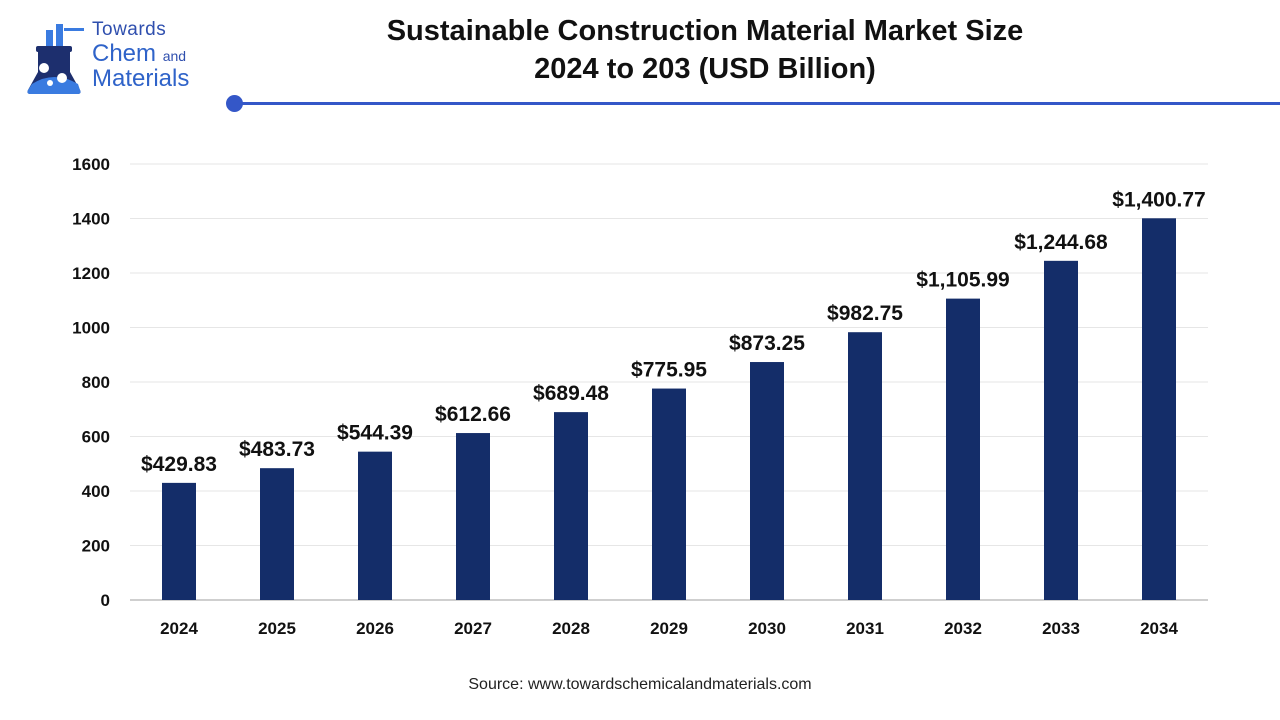  I want to click on y-tick-label: 800, so click(96, 382).